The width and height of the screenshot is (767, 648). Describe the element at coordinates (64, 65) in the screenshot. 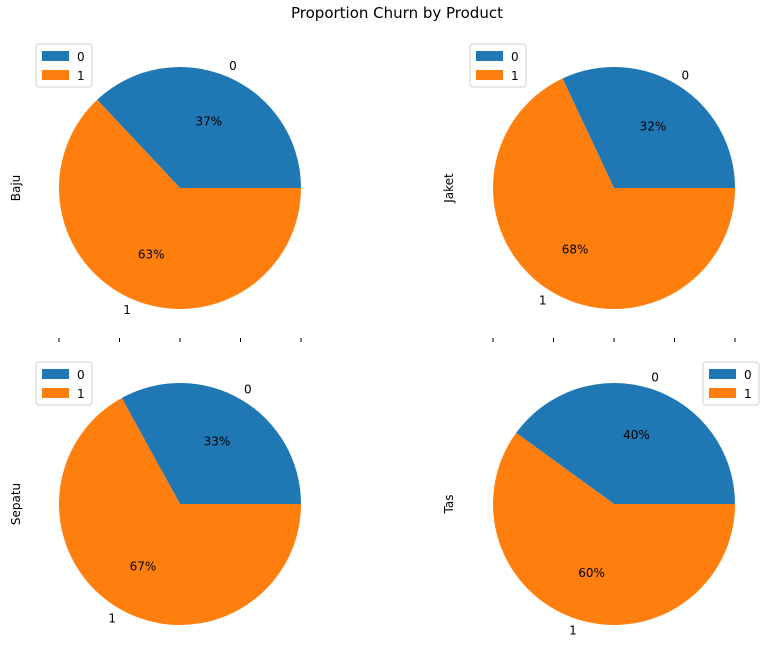

I see `legend-baju: 01` at that location.